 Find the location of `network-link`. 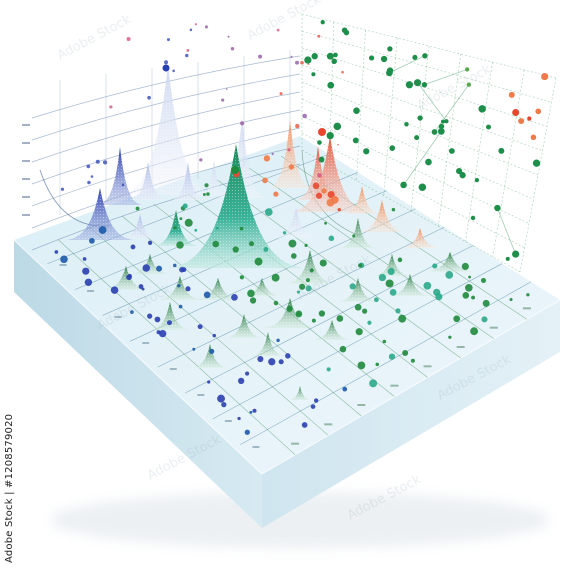

network-link is located at coordinates (423, 158).